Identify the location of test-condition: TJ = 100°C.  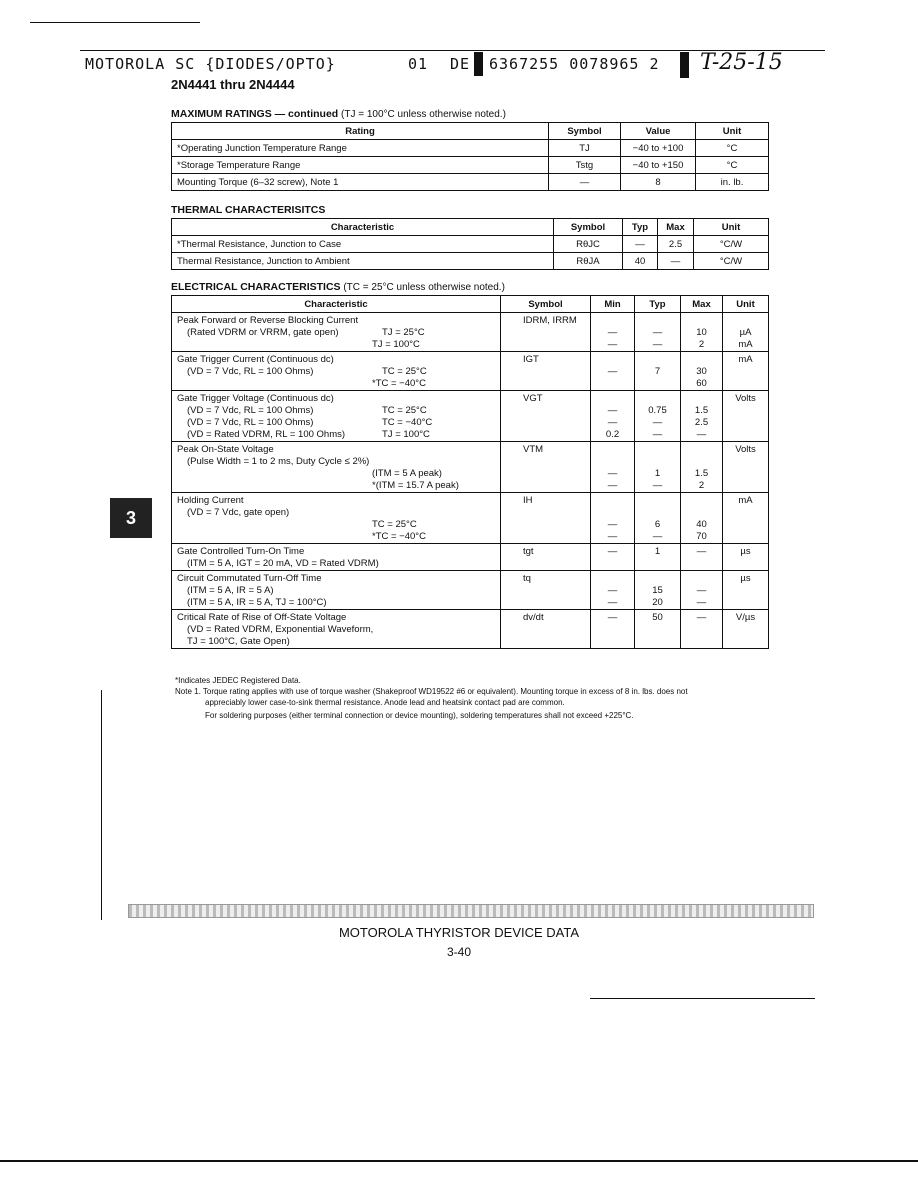
(396, 344).